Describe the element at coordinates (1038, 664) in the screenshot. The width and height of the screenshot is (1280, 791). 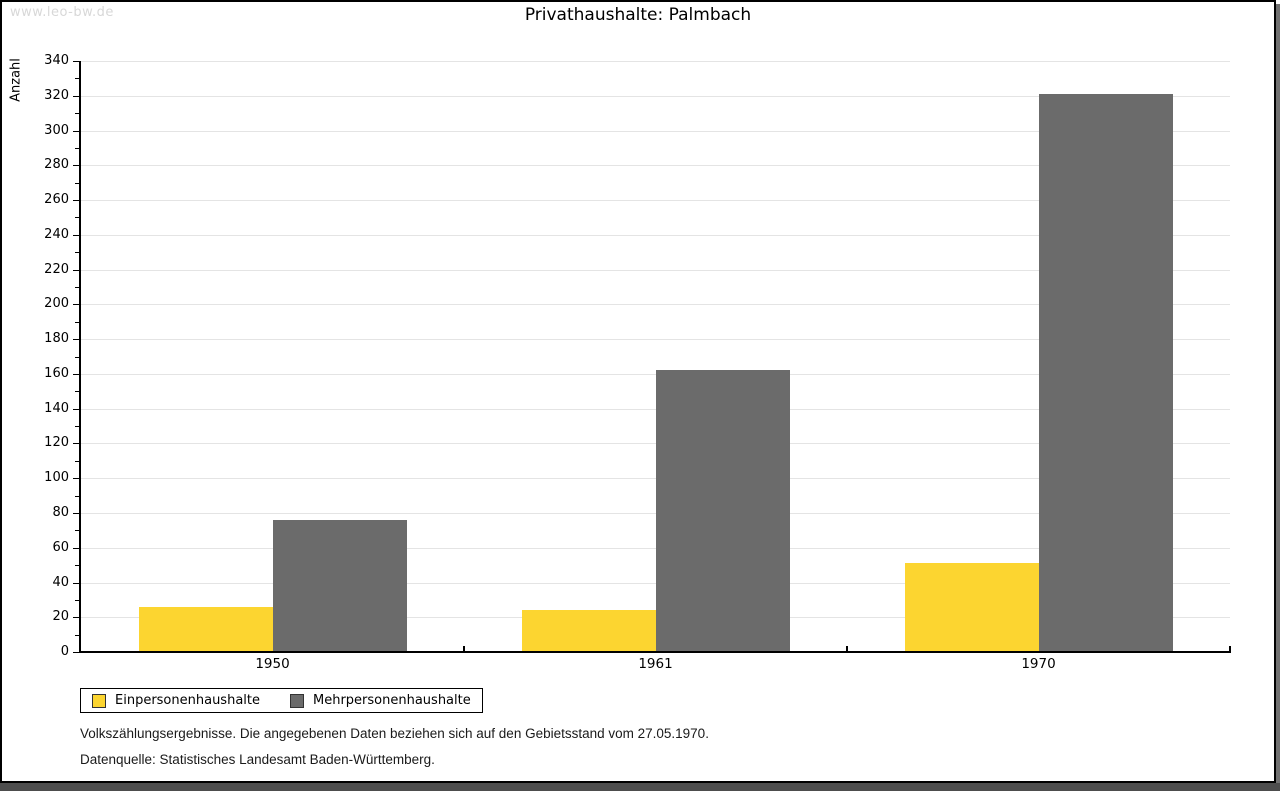
I see `x-axis-tick-label: 1970` at that location.